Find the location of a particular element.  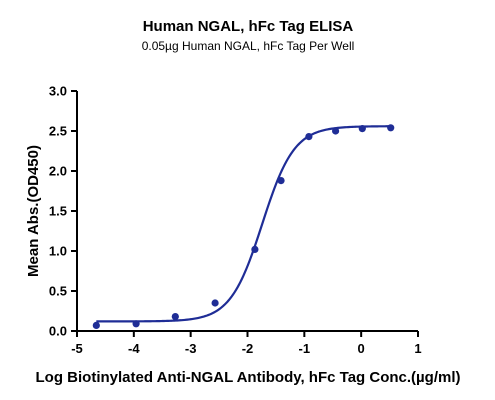

x-tick-label: -2 is located at coordinates (248, 348).